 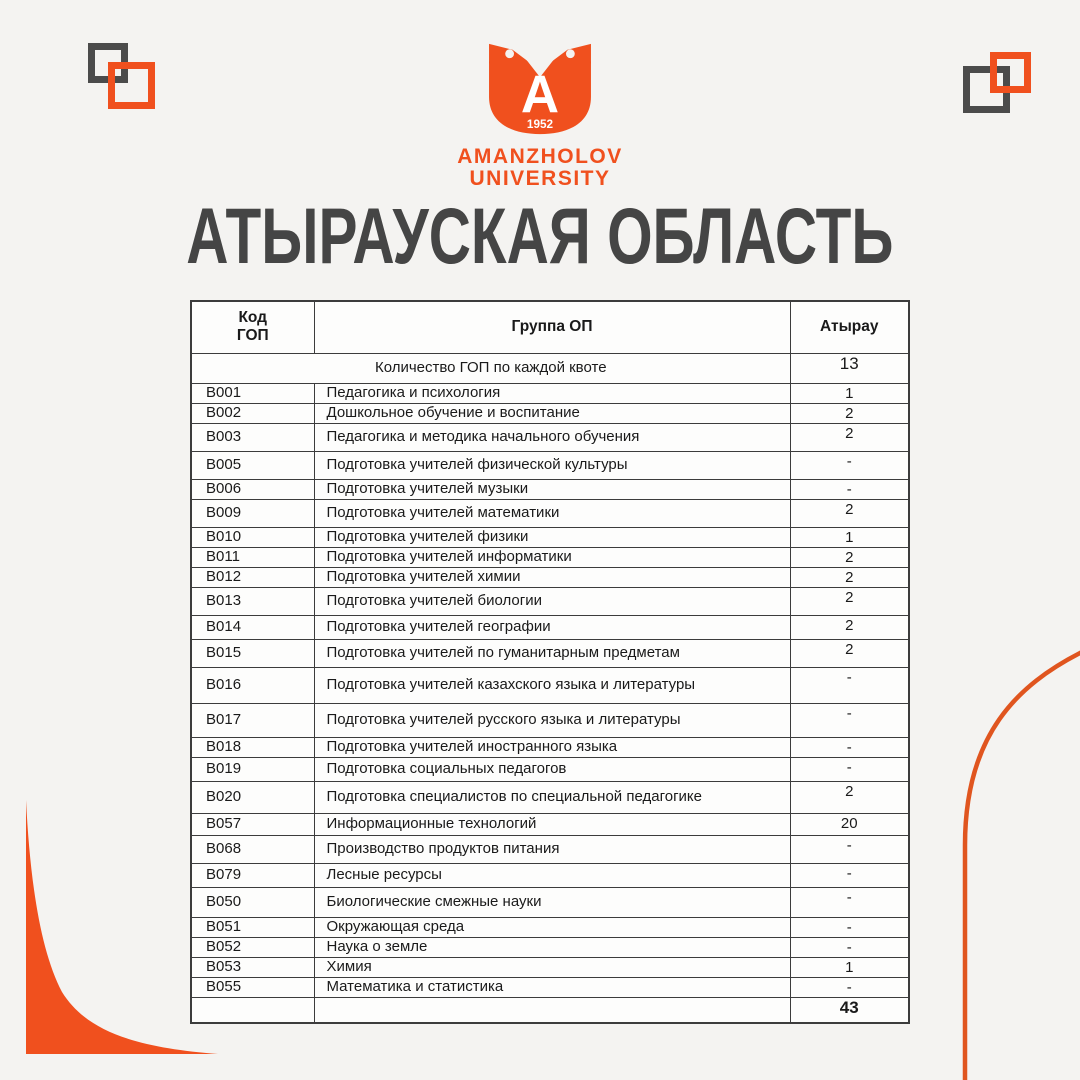 I want to click on program-cell: Подготовка учителей биологии, so click(x=552, y=601).